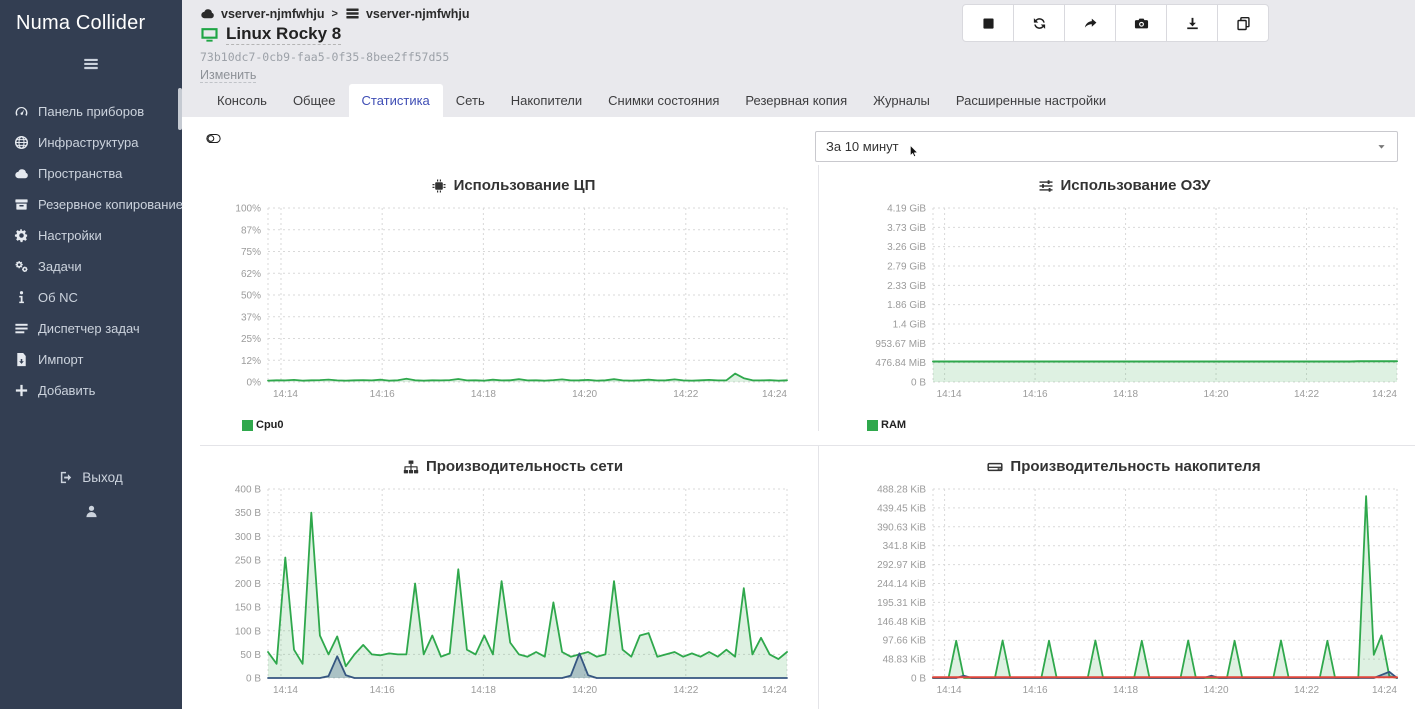 This screenshot has width=1415, height=709. Describe the element at coordinates (251, 274) in the screenshot. I see `svg-text: 62%` at that location.